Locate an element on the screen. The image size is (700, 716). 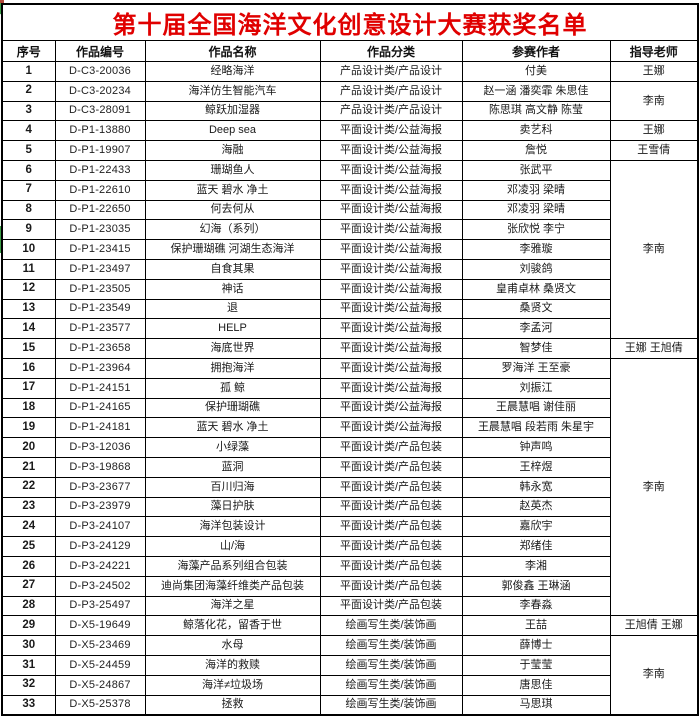
cell-code: D-X5-24459 is located at coordinates (100, 665).